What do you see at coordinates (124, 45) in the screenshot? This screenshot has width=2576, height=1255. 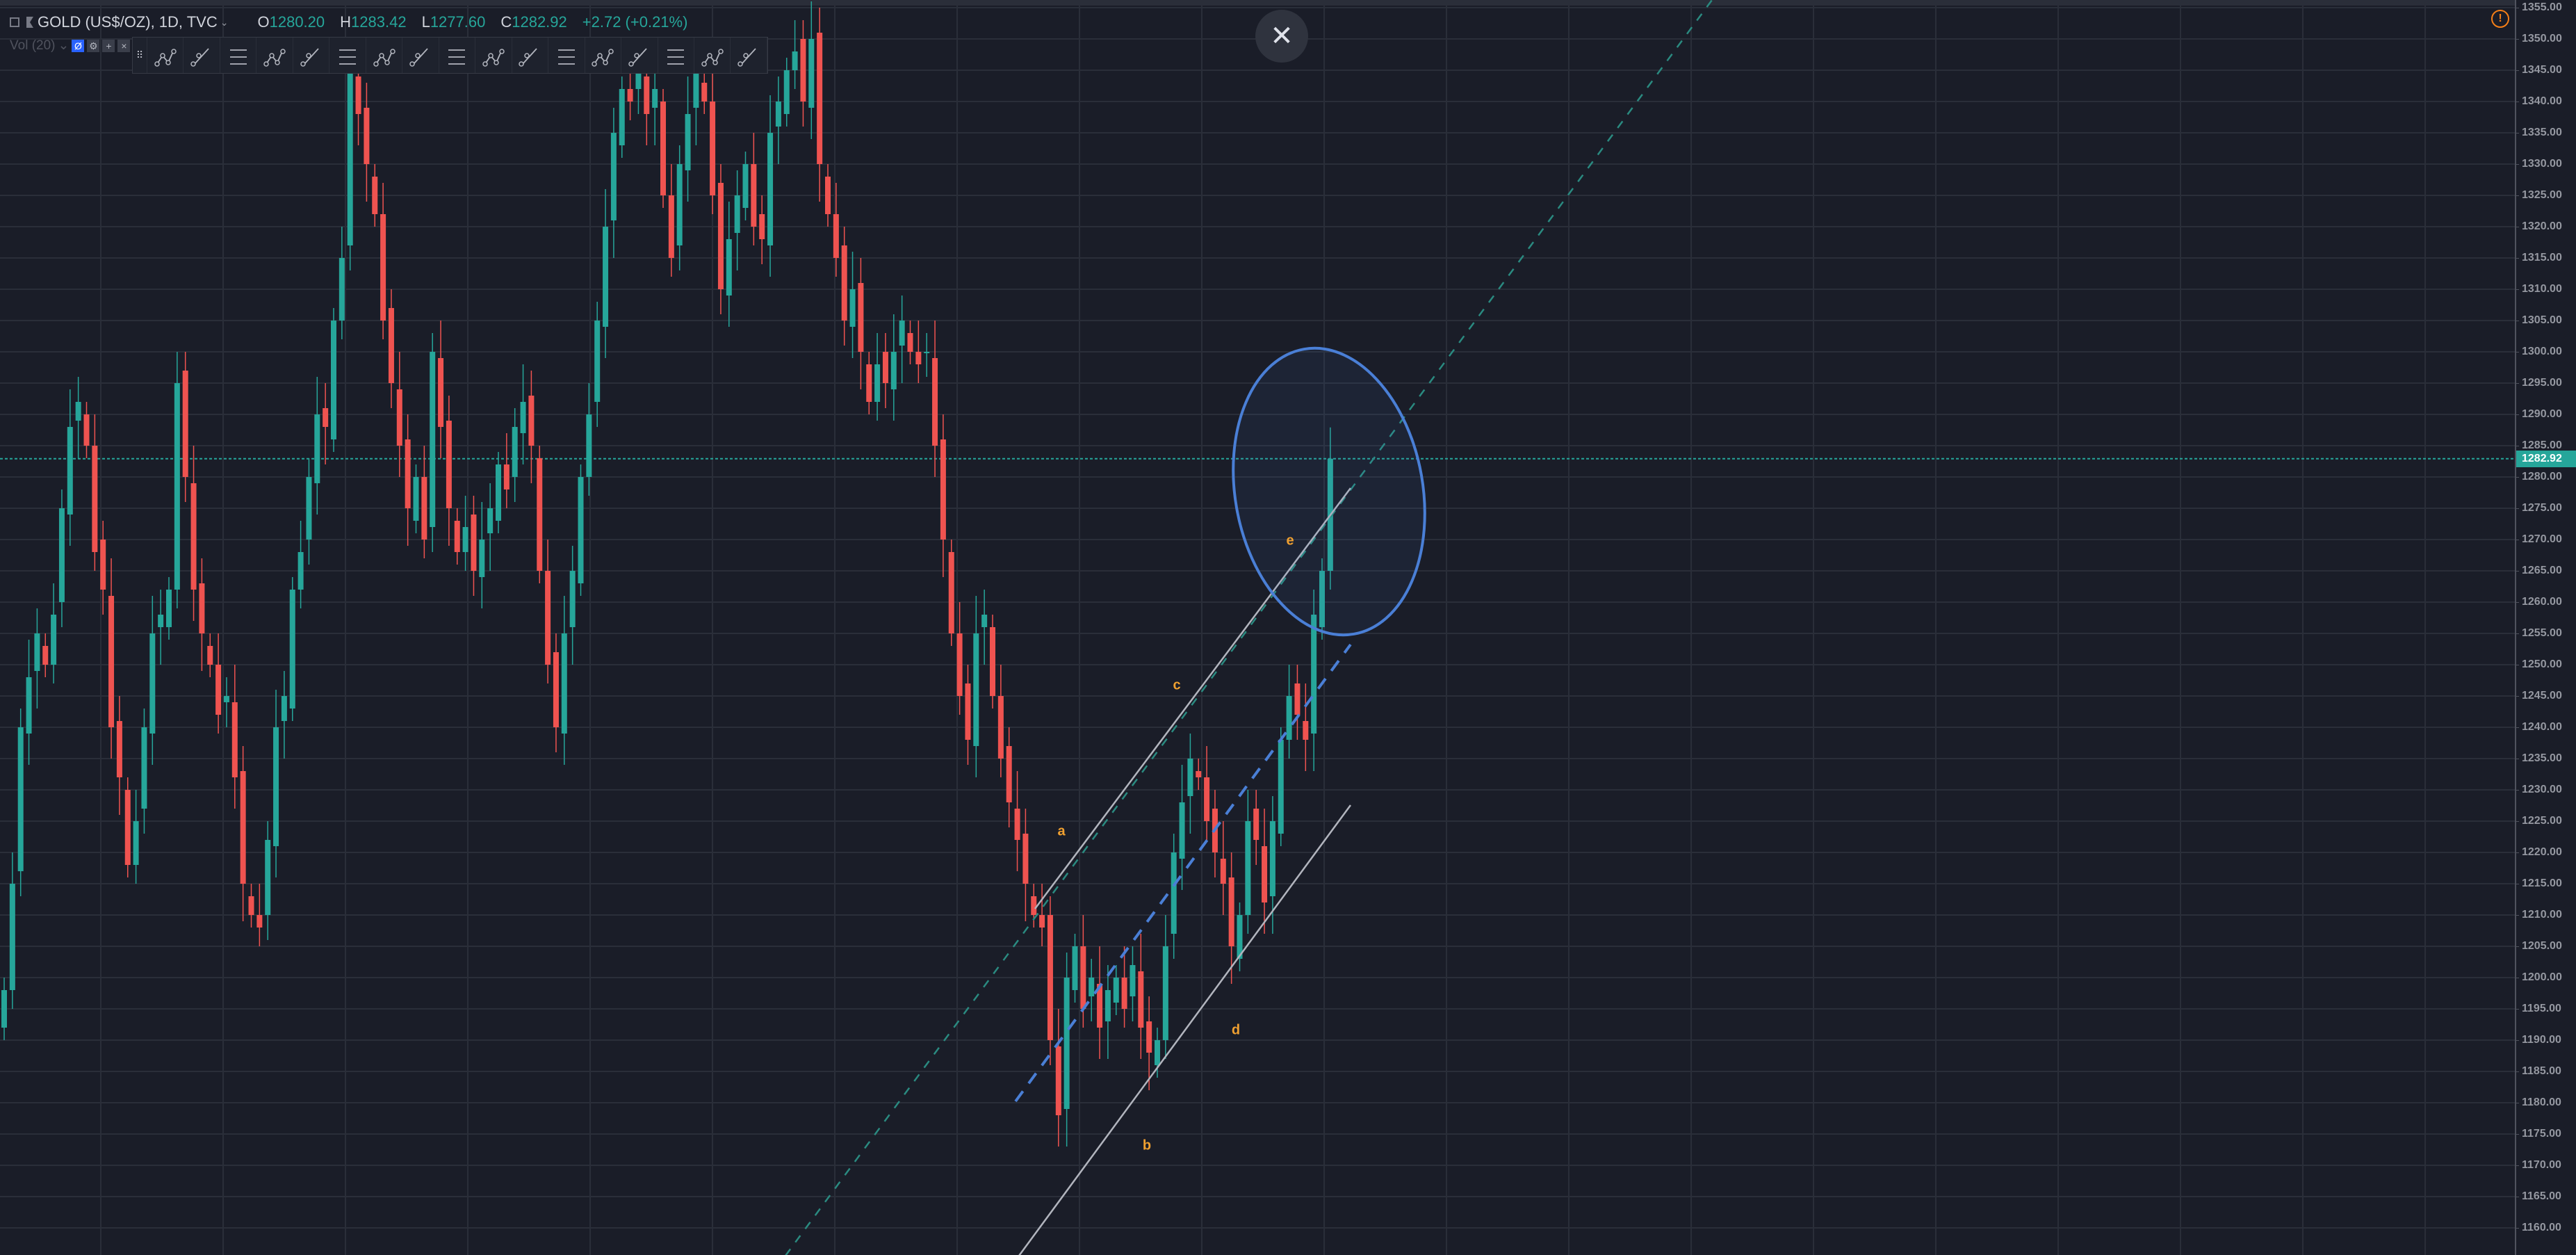 I see `close-icon: ×` at bounding box center [124, 45].